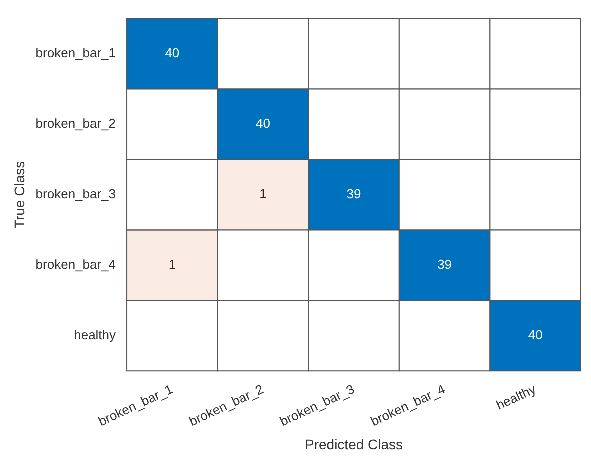 This screenshot has width=591, height=466. I want to click on y-tick-label: broken_bar_4, so click(76, 264).